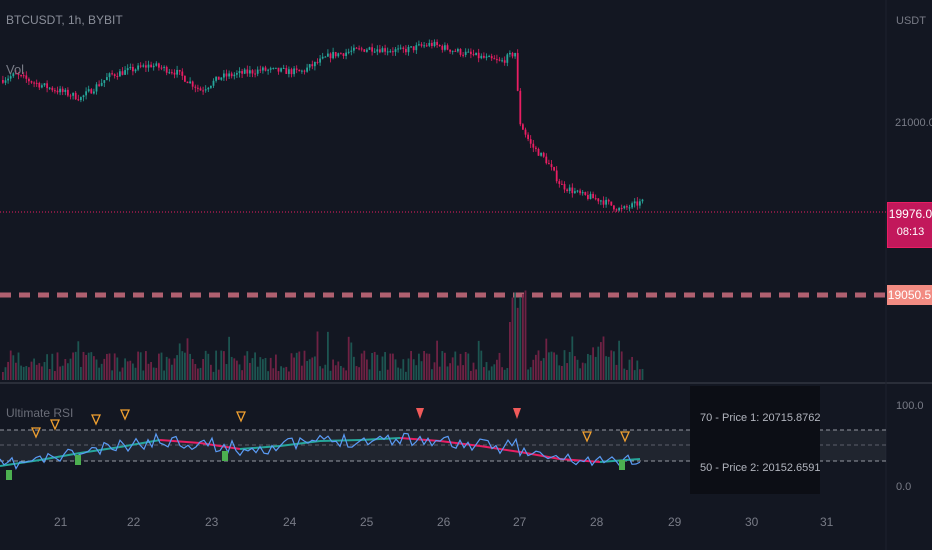 The height and width of the screenshot is (550, 932). Describe the element at coordinates (622, 465) in the screenshot. I see `buy-signal-icon` at that location.